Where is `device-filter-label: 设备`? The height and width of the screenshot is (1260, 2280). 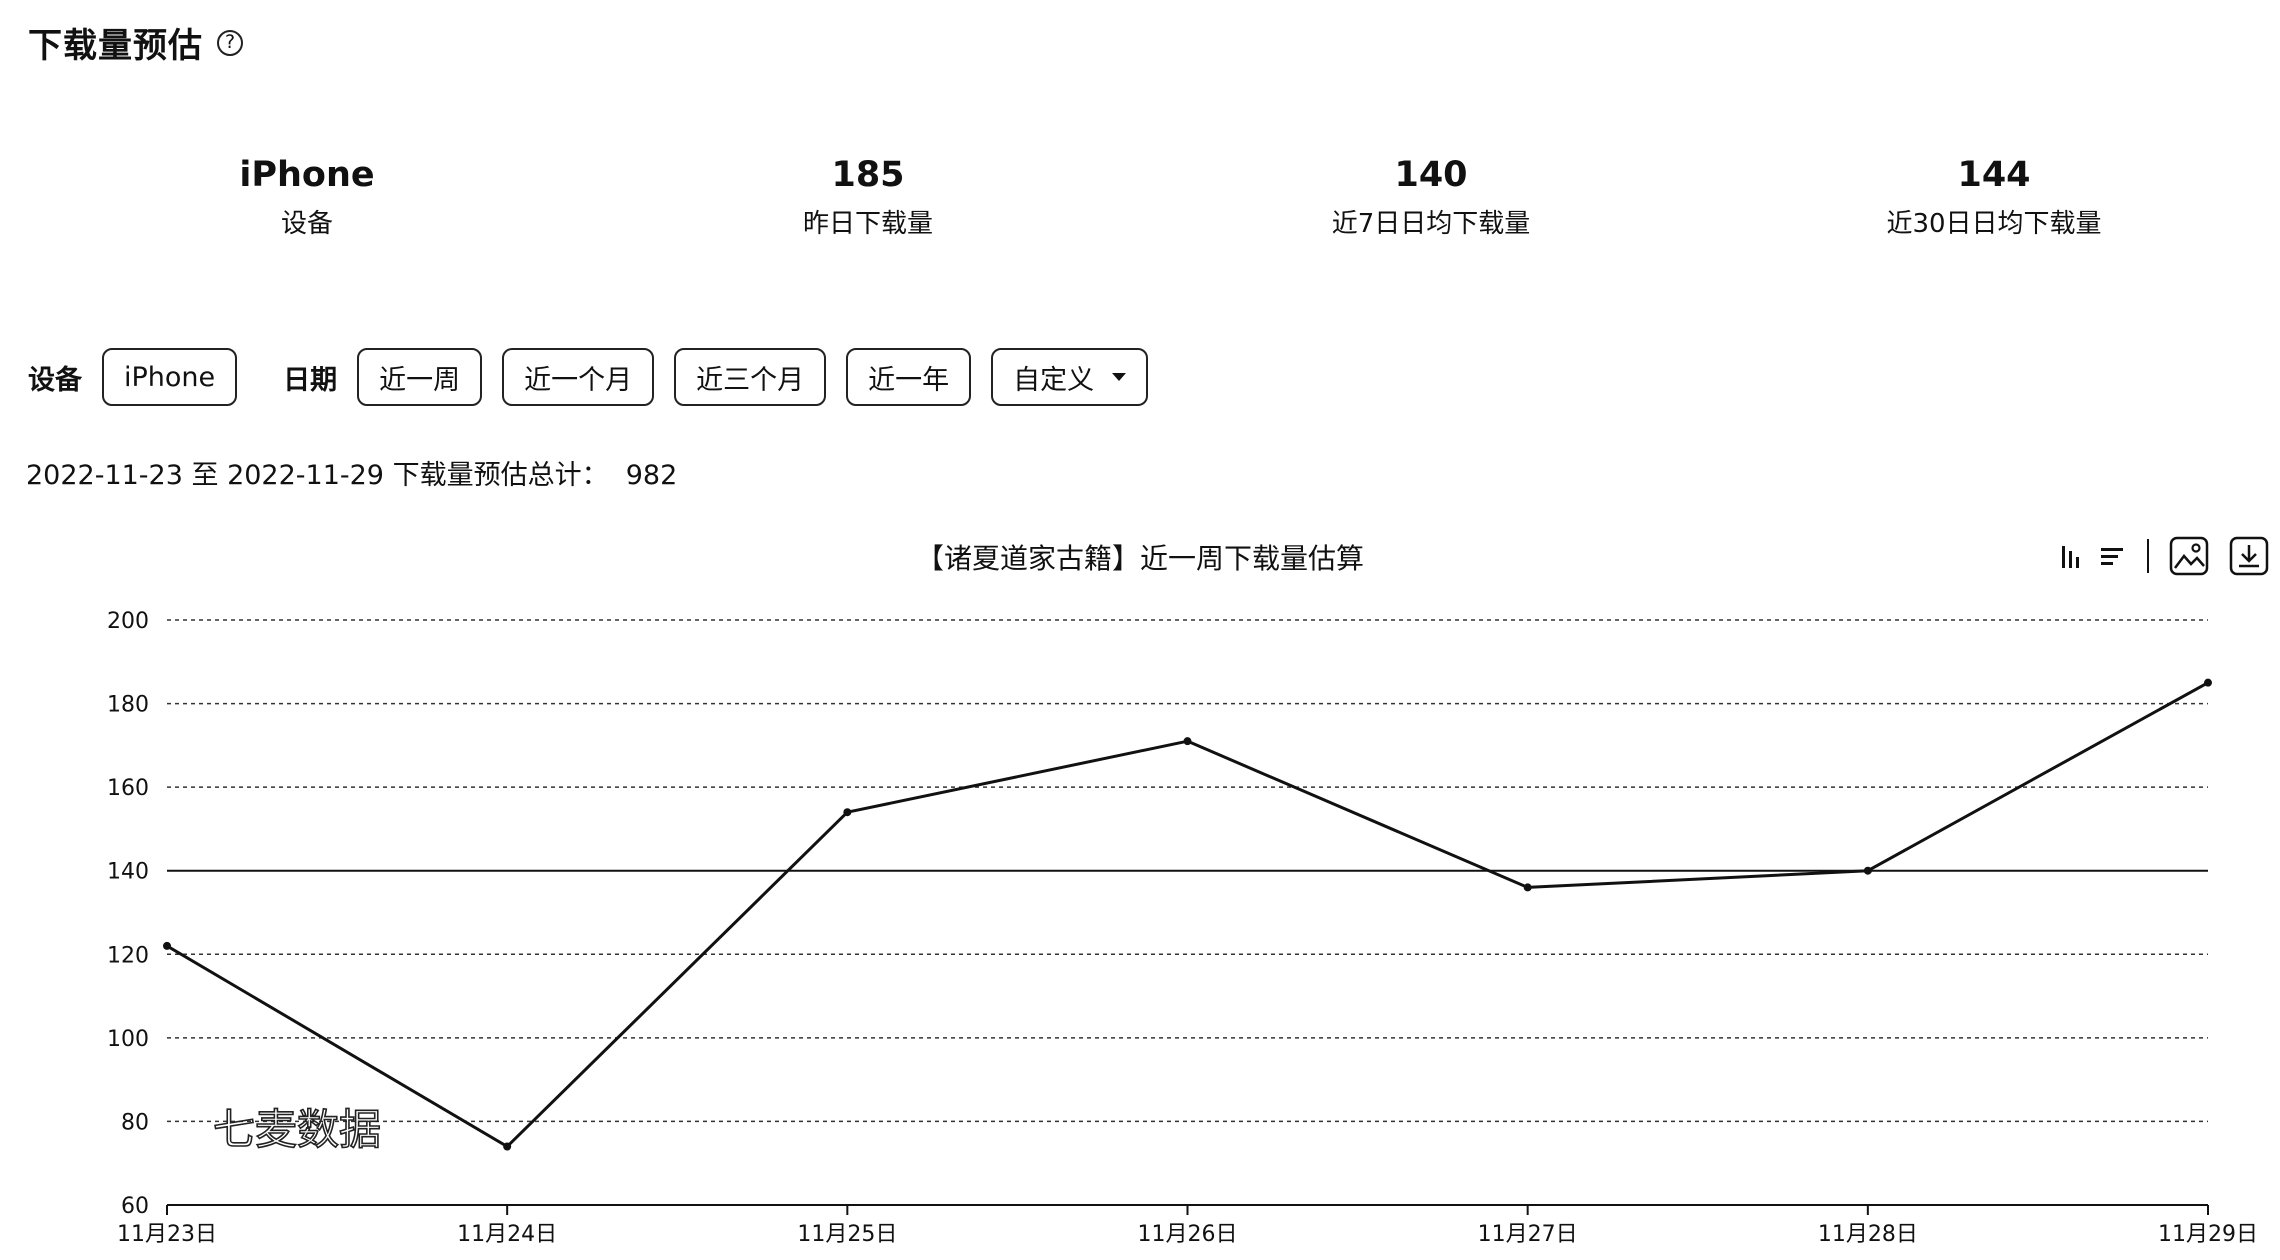 device-filter-label: 设备 is located at coordinates (55, 380).